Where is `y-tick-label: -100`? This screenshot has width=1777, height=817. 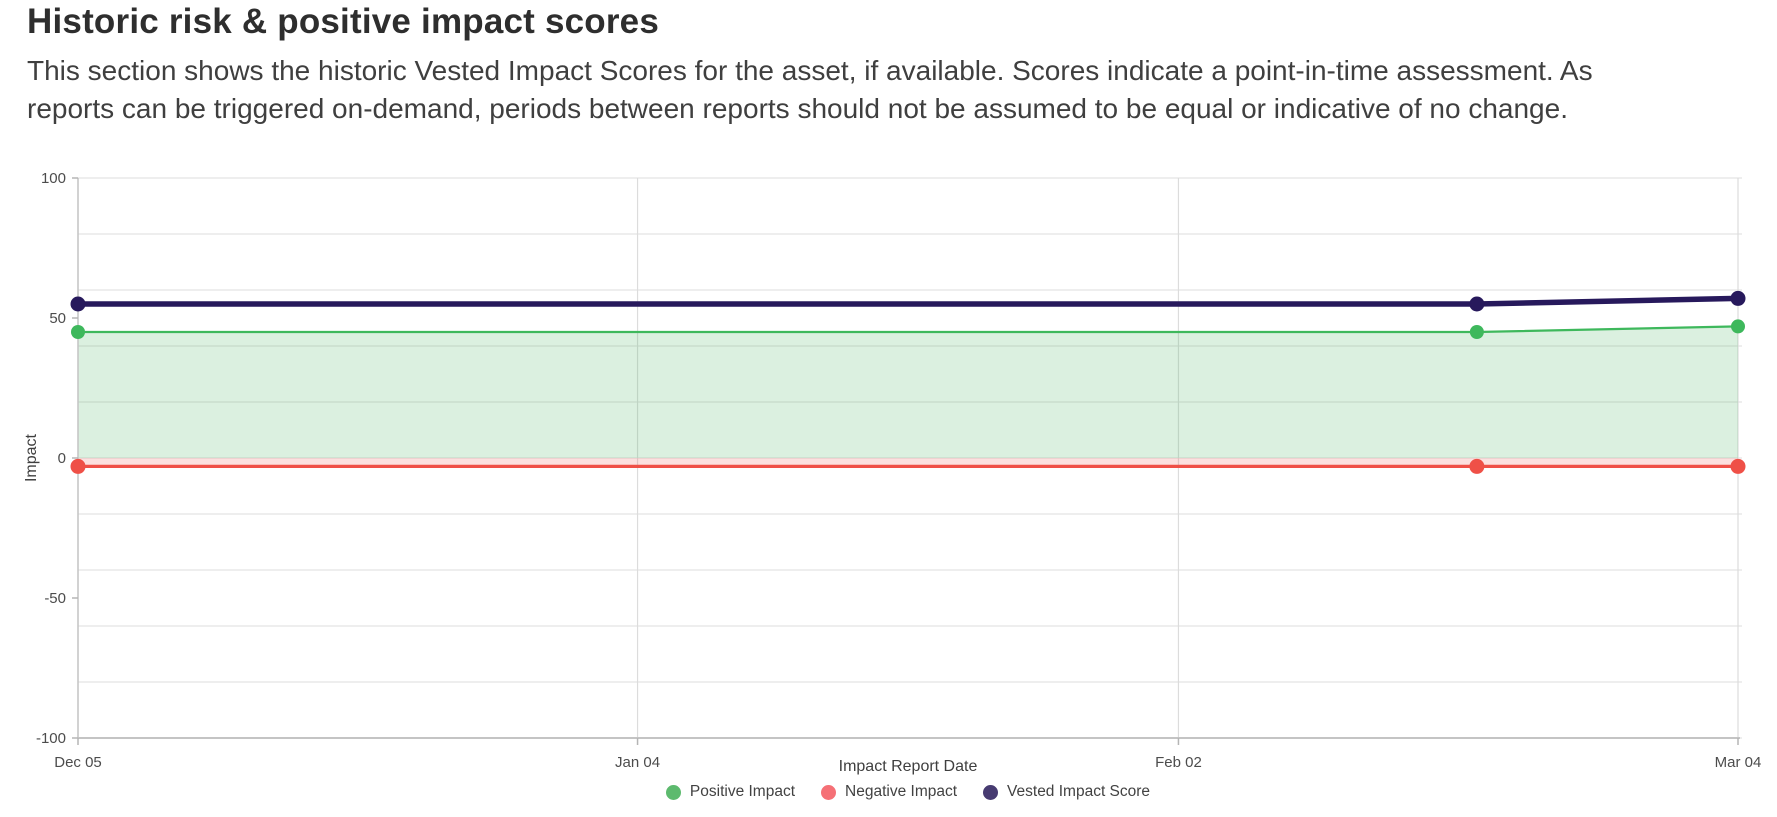 y-tick-label: -100 is located at coordinates (51, 738).